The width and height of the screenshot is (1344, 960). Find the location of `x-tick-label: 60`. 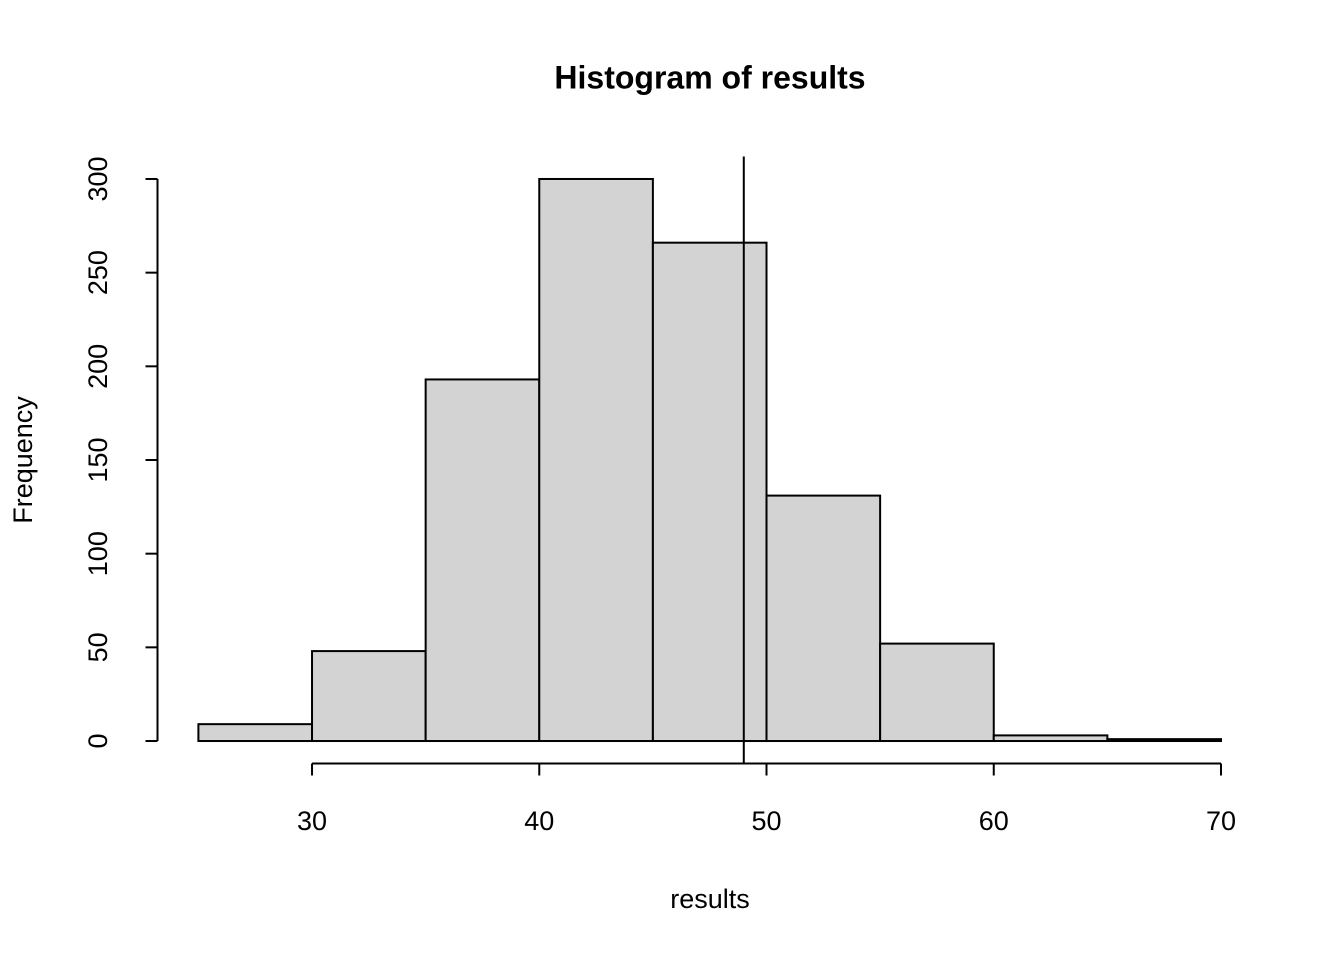

x-tick-label: 60 is located at coordinates (994, 821).